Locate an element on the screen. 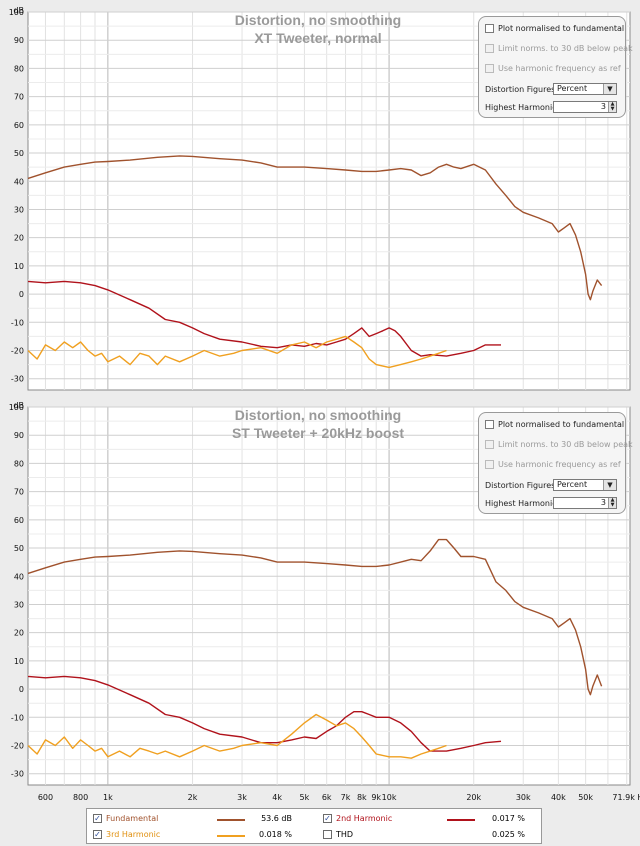  x-tick-label: 7k is located at coordinates (346, 797).